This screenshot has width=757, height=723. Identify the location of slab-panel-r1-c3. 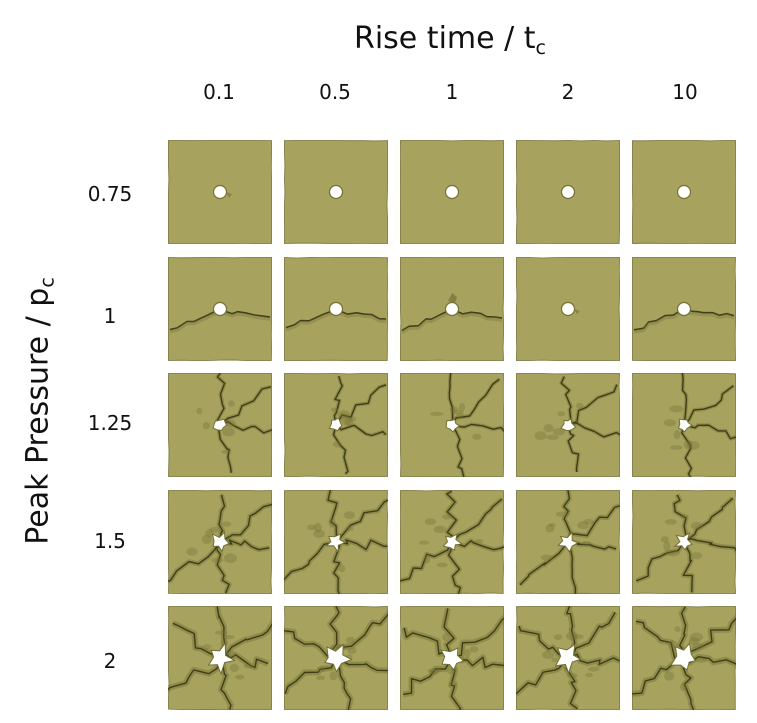
(452, 192).